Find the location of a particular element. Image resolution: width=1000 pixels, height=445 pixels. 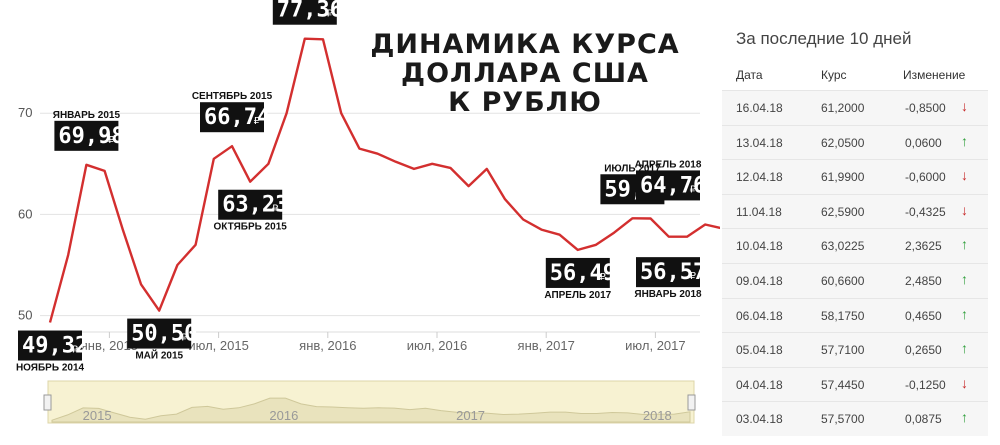

callout-label: АПРЕЛЬ 2017 is located at coordinates (577, 295).